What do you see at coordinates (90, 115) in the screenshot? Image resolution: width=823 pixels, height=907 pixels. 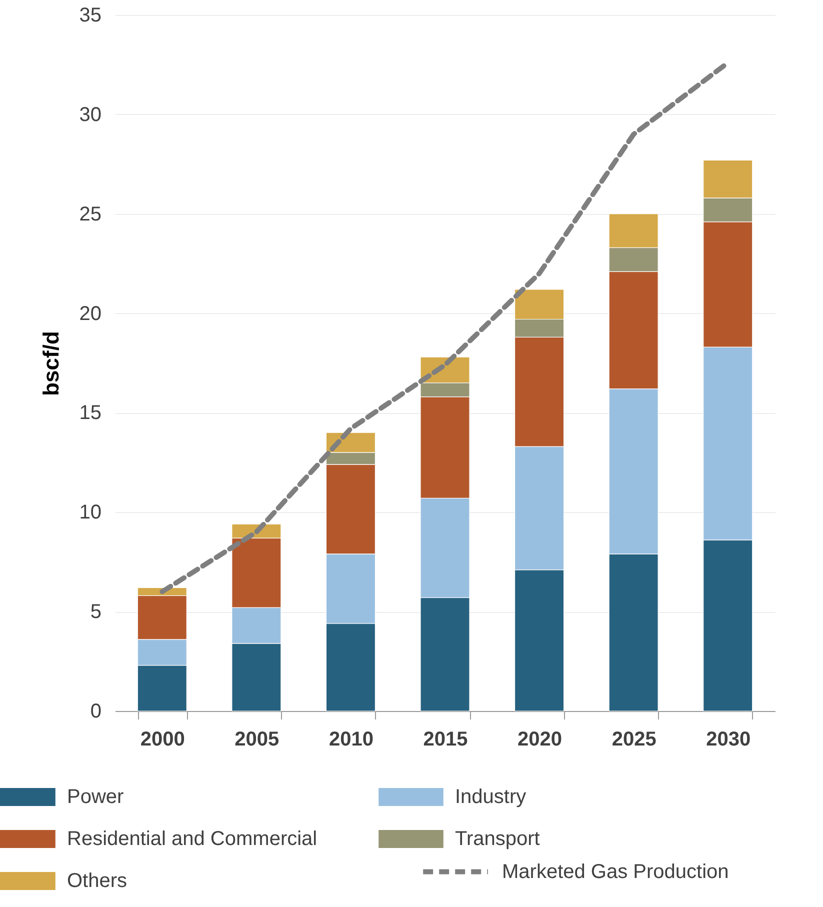 I see `y-tick-label: 30` at bounding box center [90, 115].